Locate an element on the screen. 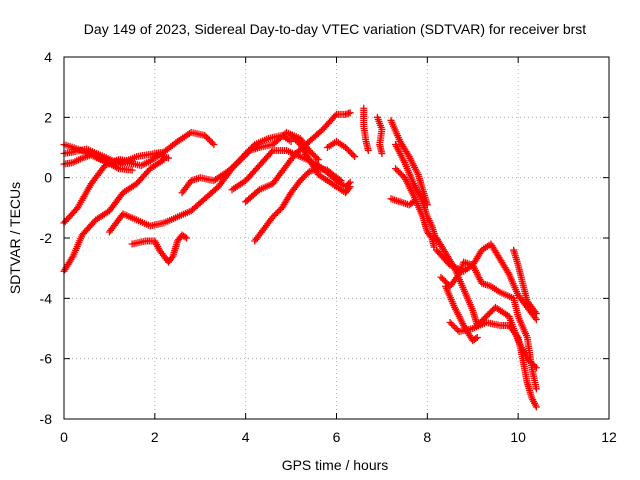 The height and width of the screenshot is (480, 640). y-tick-label: -2 is located at coordinates (46, 238).